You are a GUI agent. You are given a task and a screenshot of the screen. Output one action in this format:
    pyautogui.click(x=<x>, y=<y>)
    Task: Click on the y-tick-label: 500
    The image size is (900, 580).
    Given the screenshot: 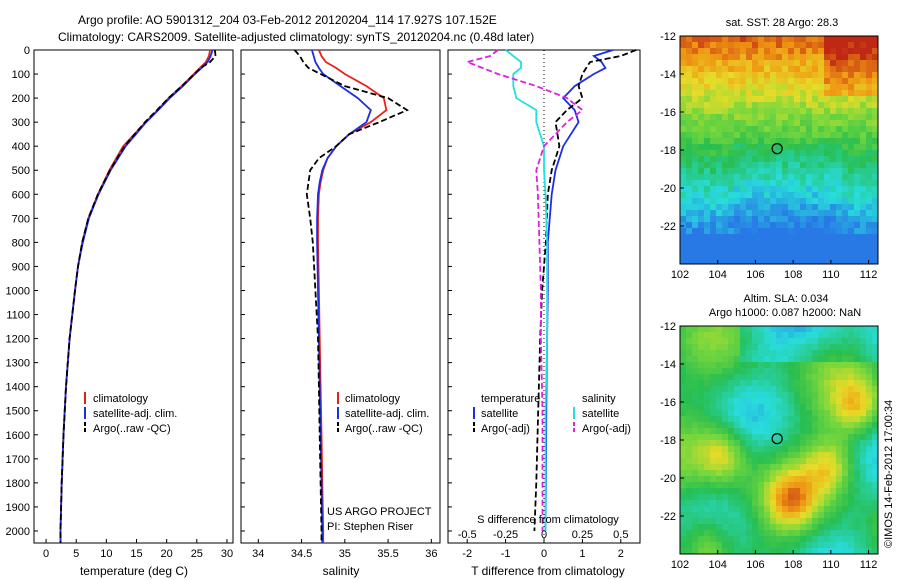 What is the action you would take?
    pyautogui.click(x=21, y=171)
    